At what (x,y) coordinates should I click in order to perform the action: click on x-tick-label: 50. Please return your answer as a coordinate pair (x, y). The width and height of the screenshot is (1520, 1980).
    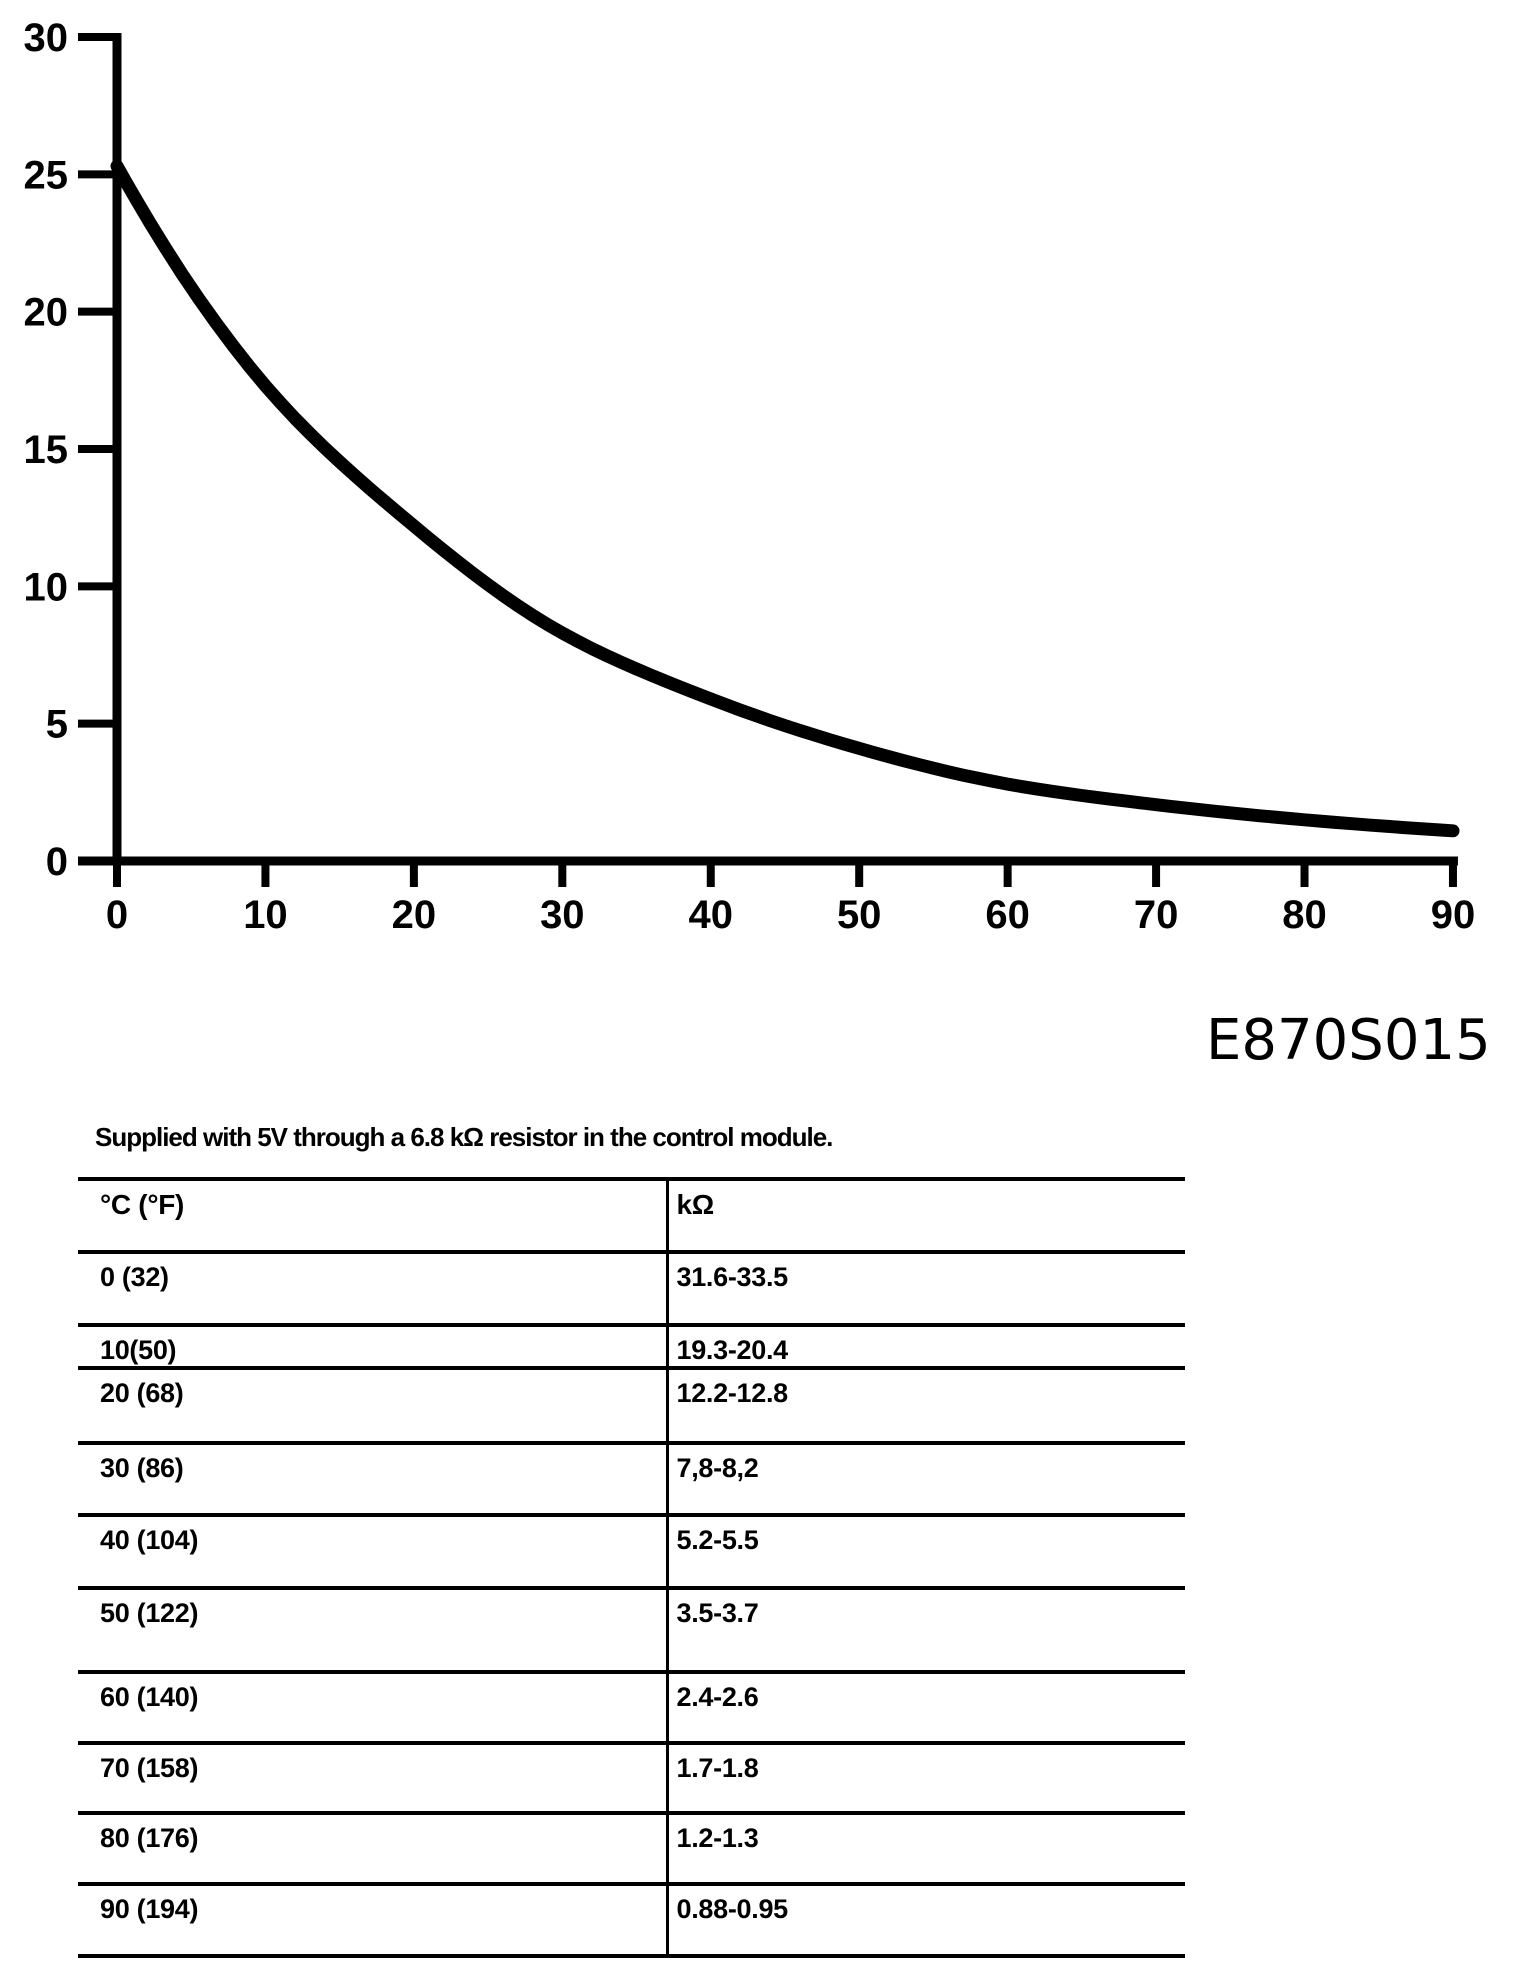
    Looking at the image, I should click on (859, 915).